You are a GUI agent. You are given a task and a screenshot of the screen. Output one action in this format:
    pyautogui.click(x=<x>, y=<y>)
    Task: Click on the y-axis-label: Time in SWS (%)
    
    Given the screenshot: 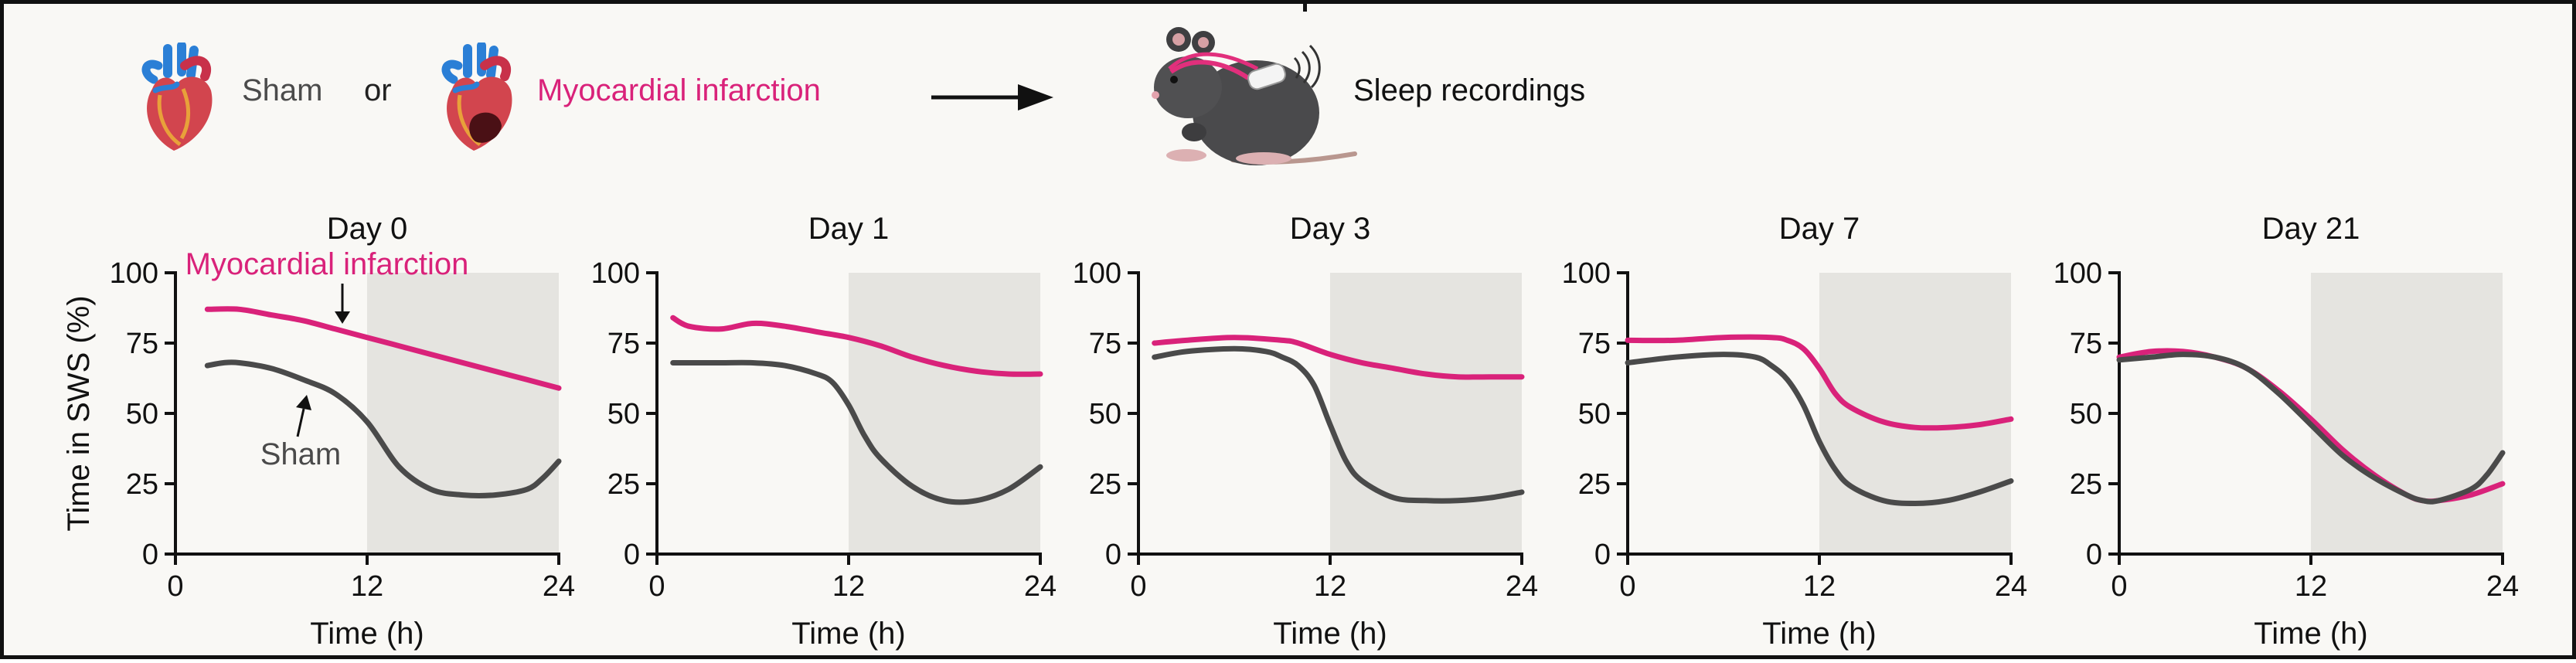 What is the action you would take?
    pyautogui.click(x=79, y=413)
    